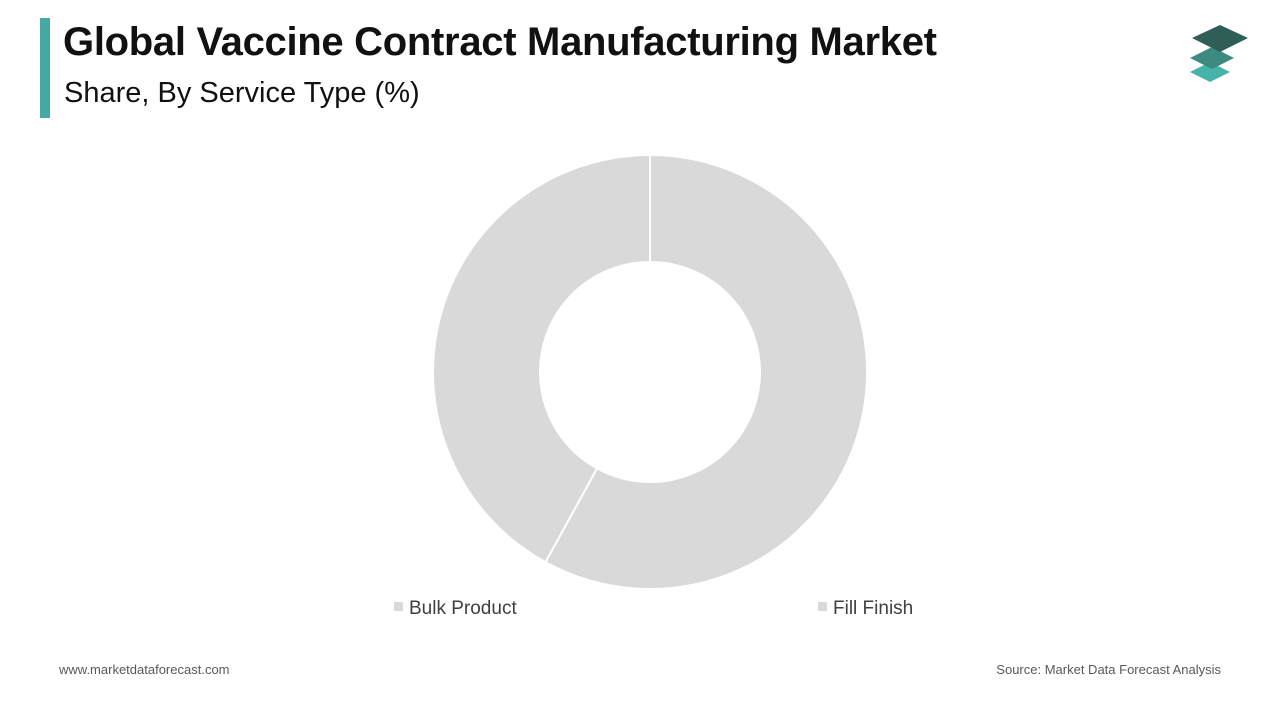 This screenshot has width=1280, height=720. Describe the element at coordinates (541, 358) in the screenshot. I see `donut-slice-fill-finish` at that location.